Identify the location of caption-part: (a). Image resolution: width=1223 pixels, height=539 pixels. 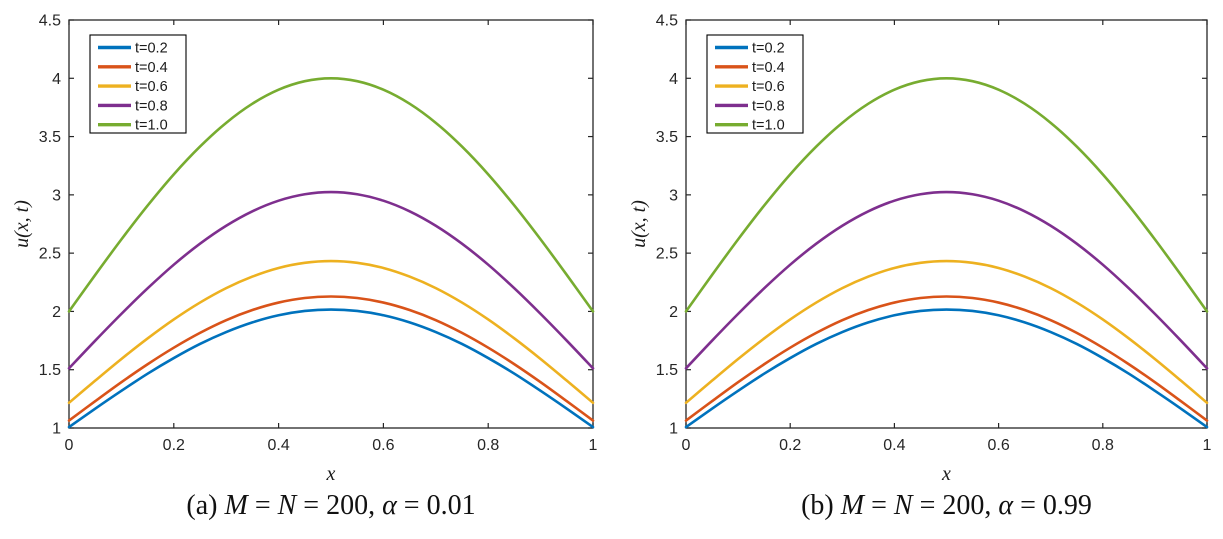
(205, 505).